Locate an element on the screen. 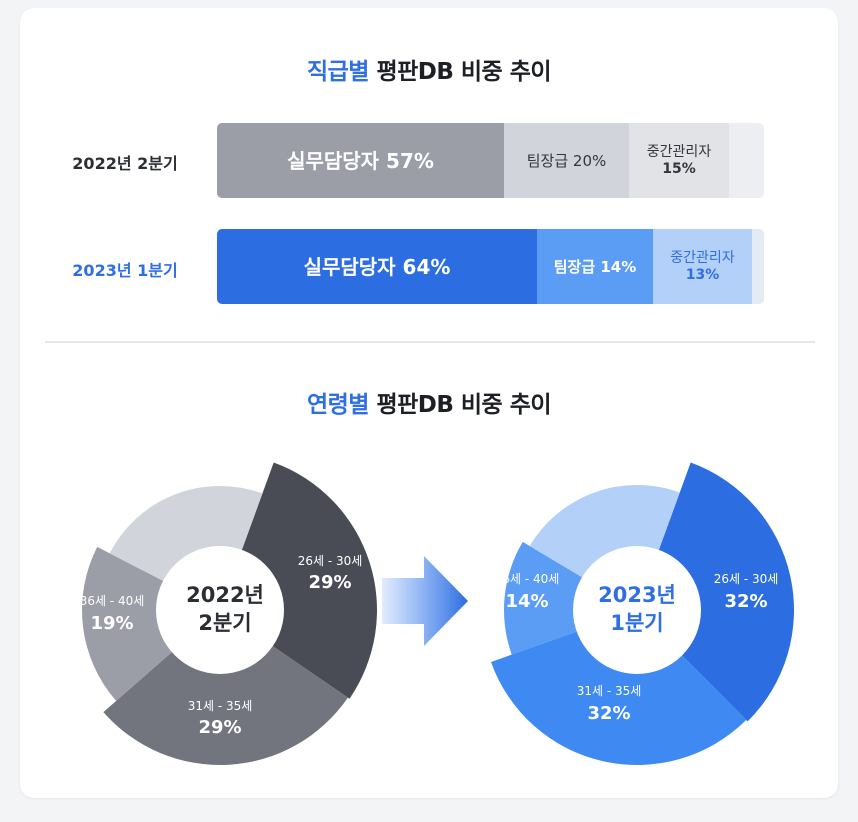 This screenshot has height=822, width=858. donut-hole-2022 is located at coordinates (220, 610).